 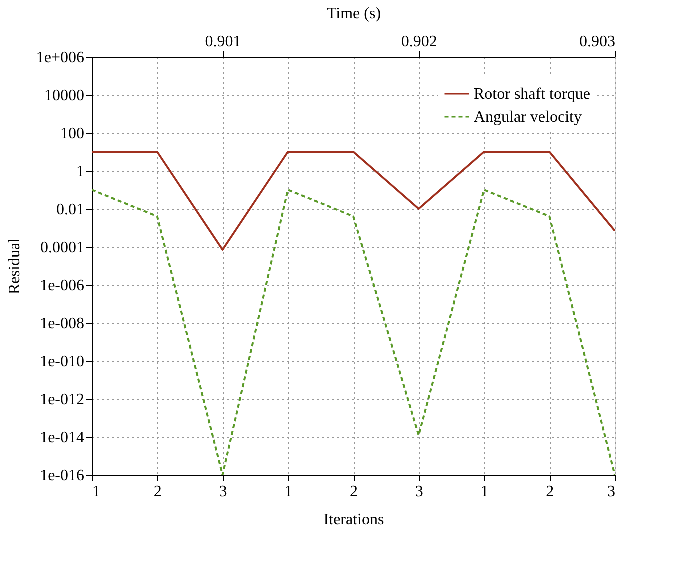 What do you see at coordinates (598, 42) in the screenshot?
I see `x2-tick-label: 0.903` at bounding box center [598, 42].